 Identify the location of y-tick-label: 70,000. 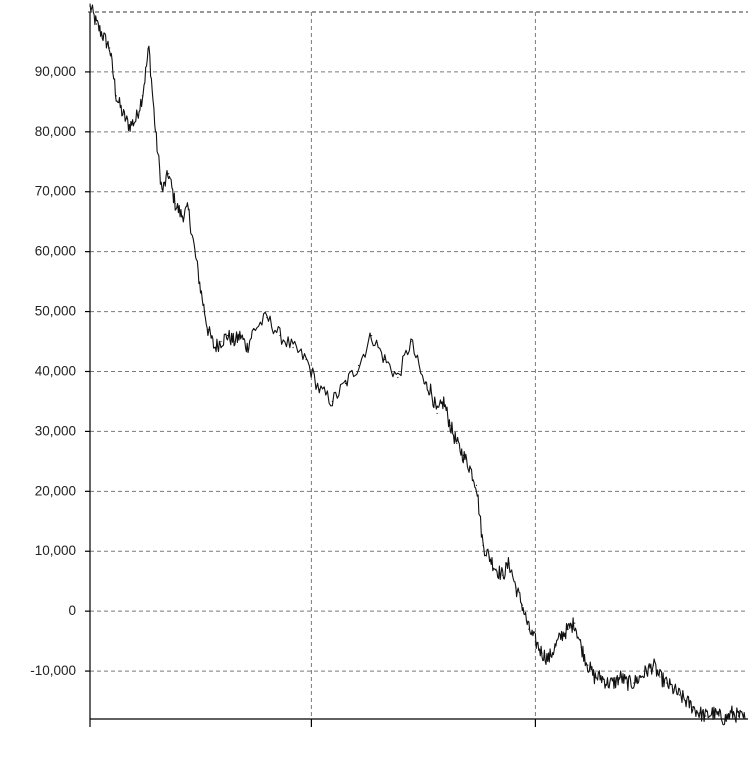
(55, 191).